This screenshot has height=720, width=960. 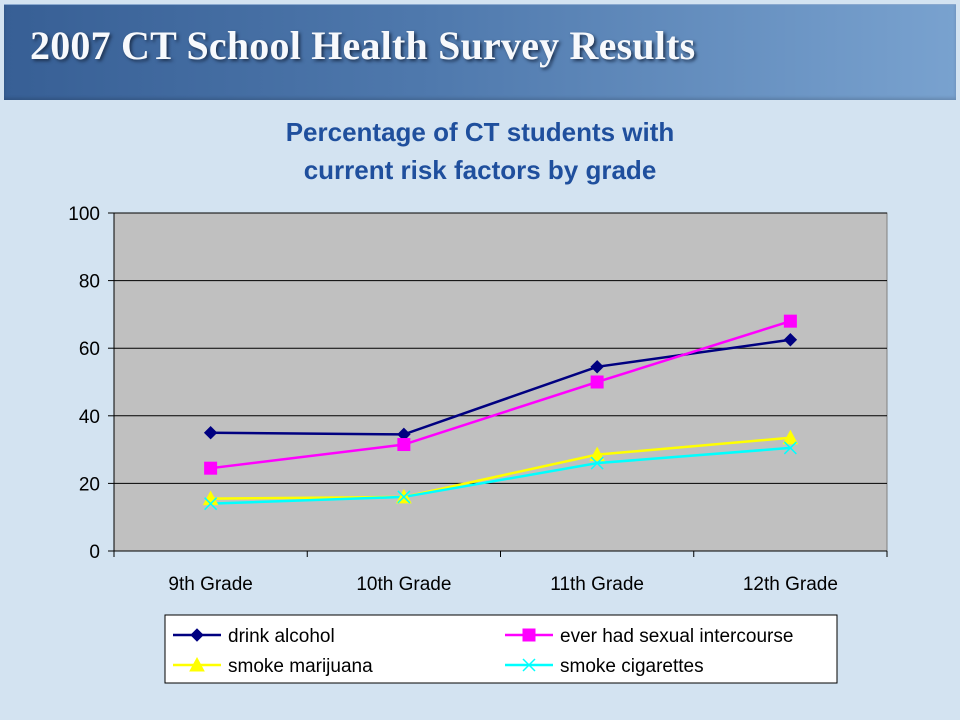 What do you see at coordinates (84, 214) in the screenshot?
I see `y-tick-label: 100` at bounding box center [84, 214].